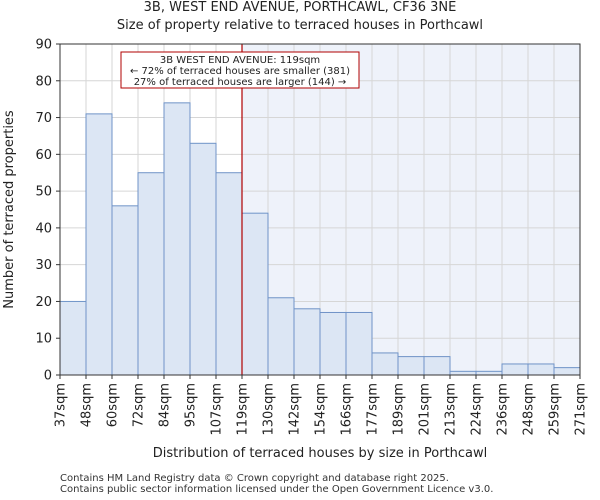 The height and width of the screenshot is (500, 600). I want to click on x-tick-label: 177sqm, so click(373, 409).